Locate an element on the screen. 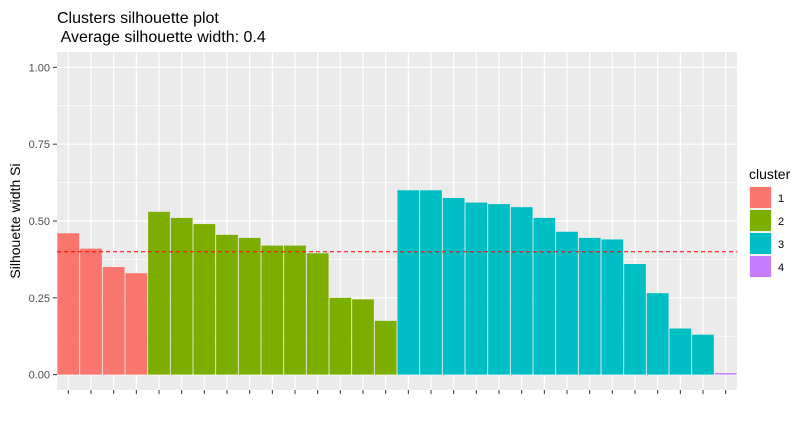 The width and height of the screenshot is (808, 422). y-tick-label: 0.00 is located at coordinates (39, 376).